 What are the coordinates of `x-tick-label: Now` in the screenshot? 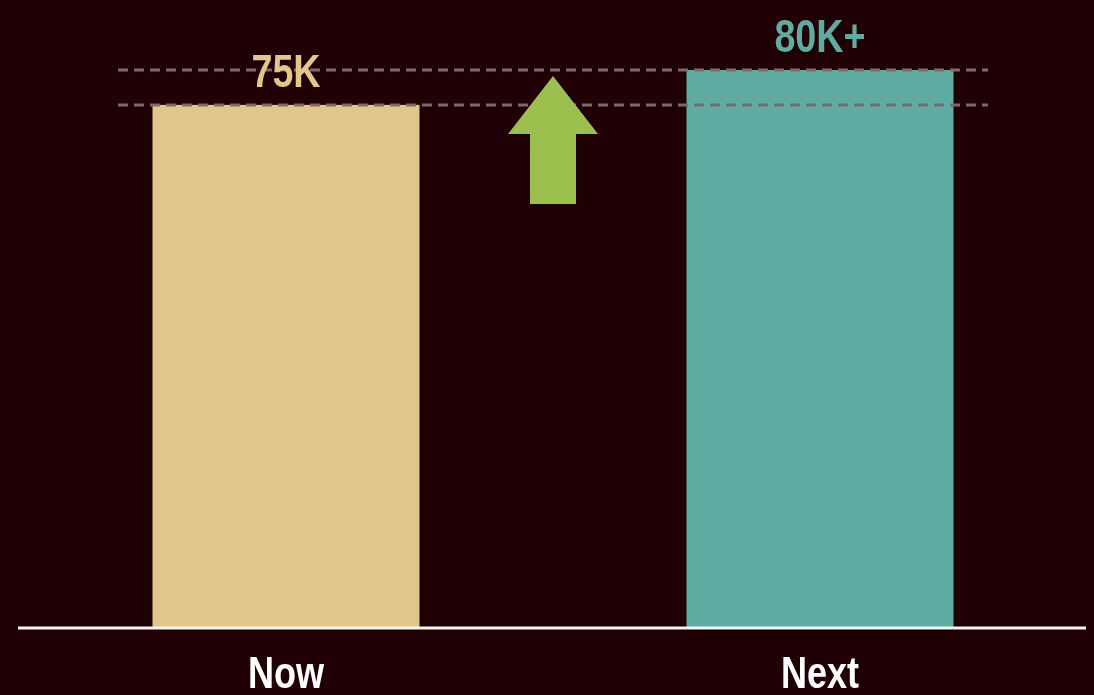 It's located at (286, 671).